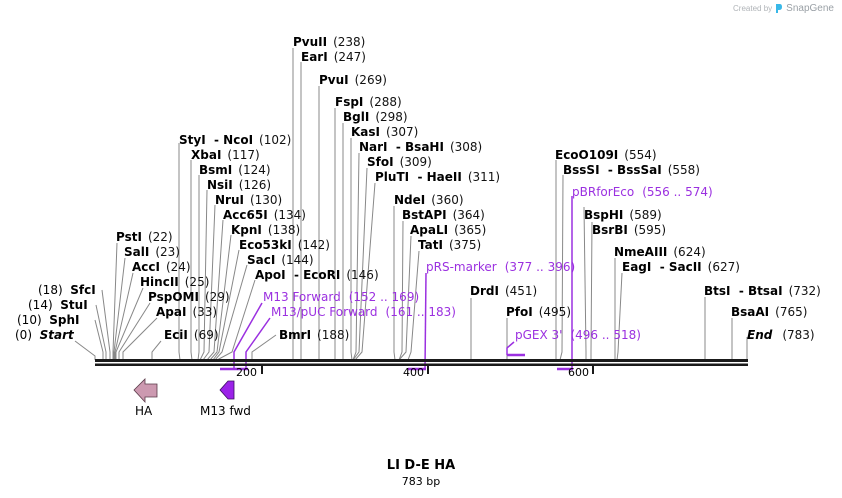  What do you see at coordinates (500, 267) in the screenshot?
I see `primer-prs-marker: pRS-marker (377 .. 396)` at bounding box center [500, 267].